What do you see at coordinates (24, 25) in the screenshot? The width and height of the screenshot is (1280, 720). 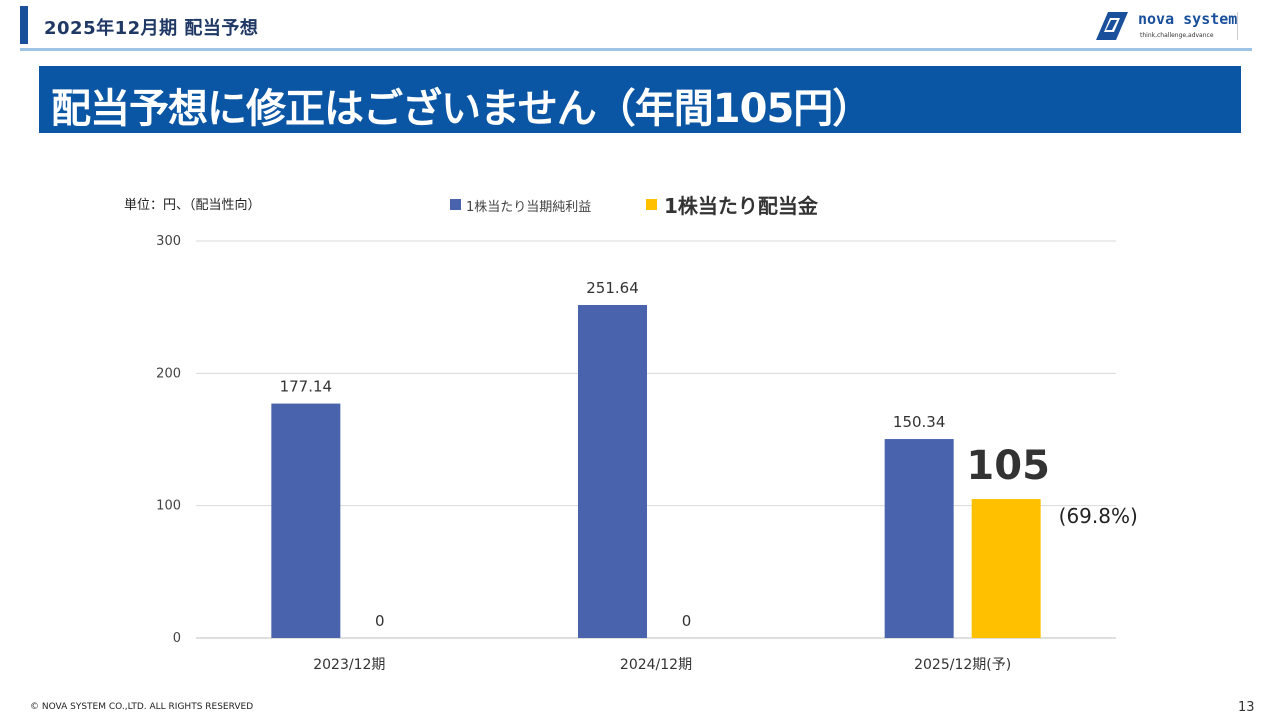 I see `header-accent-bar` at bounding box center [24, 25].